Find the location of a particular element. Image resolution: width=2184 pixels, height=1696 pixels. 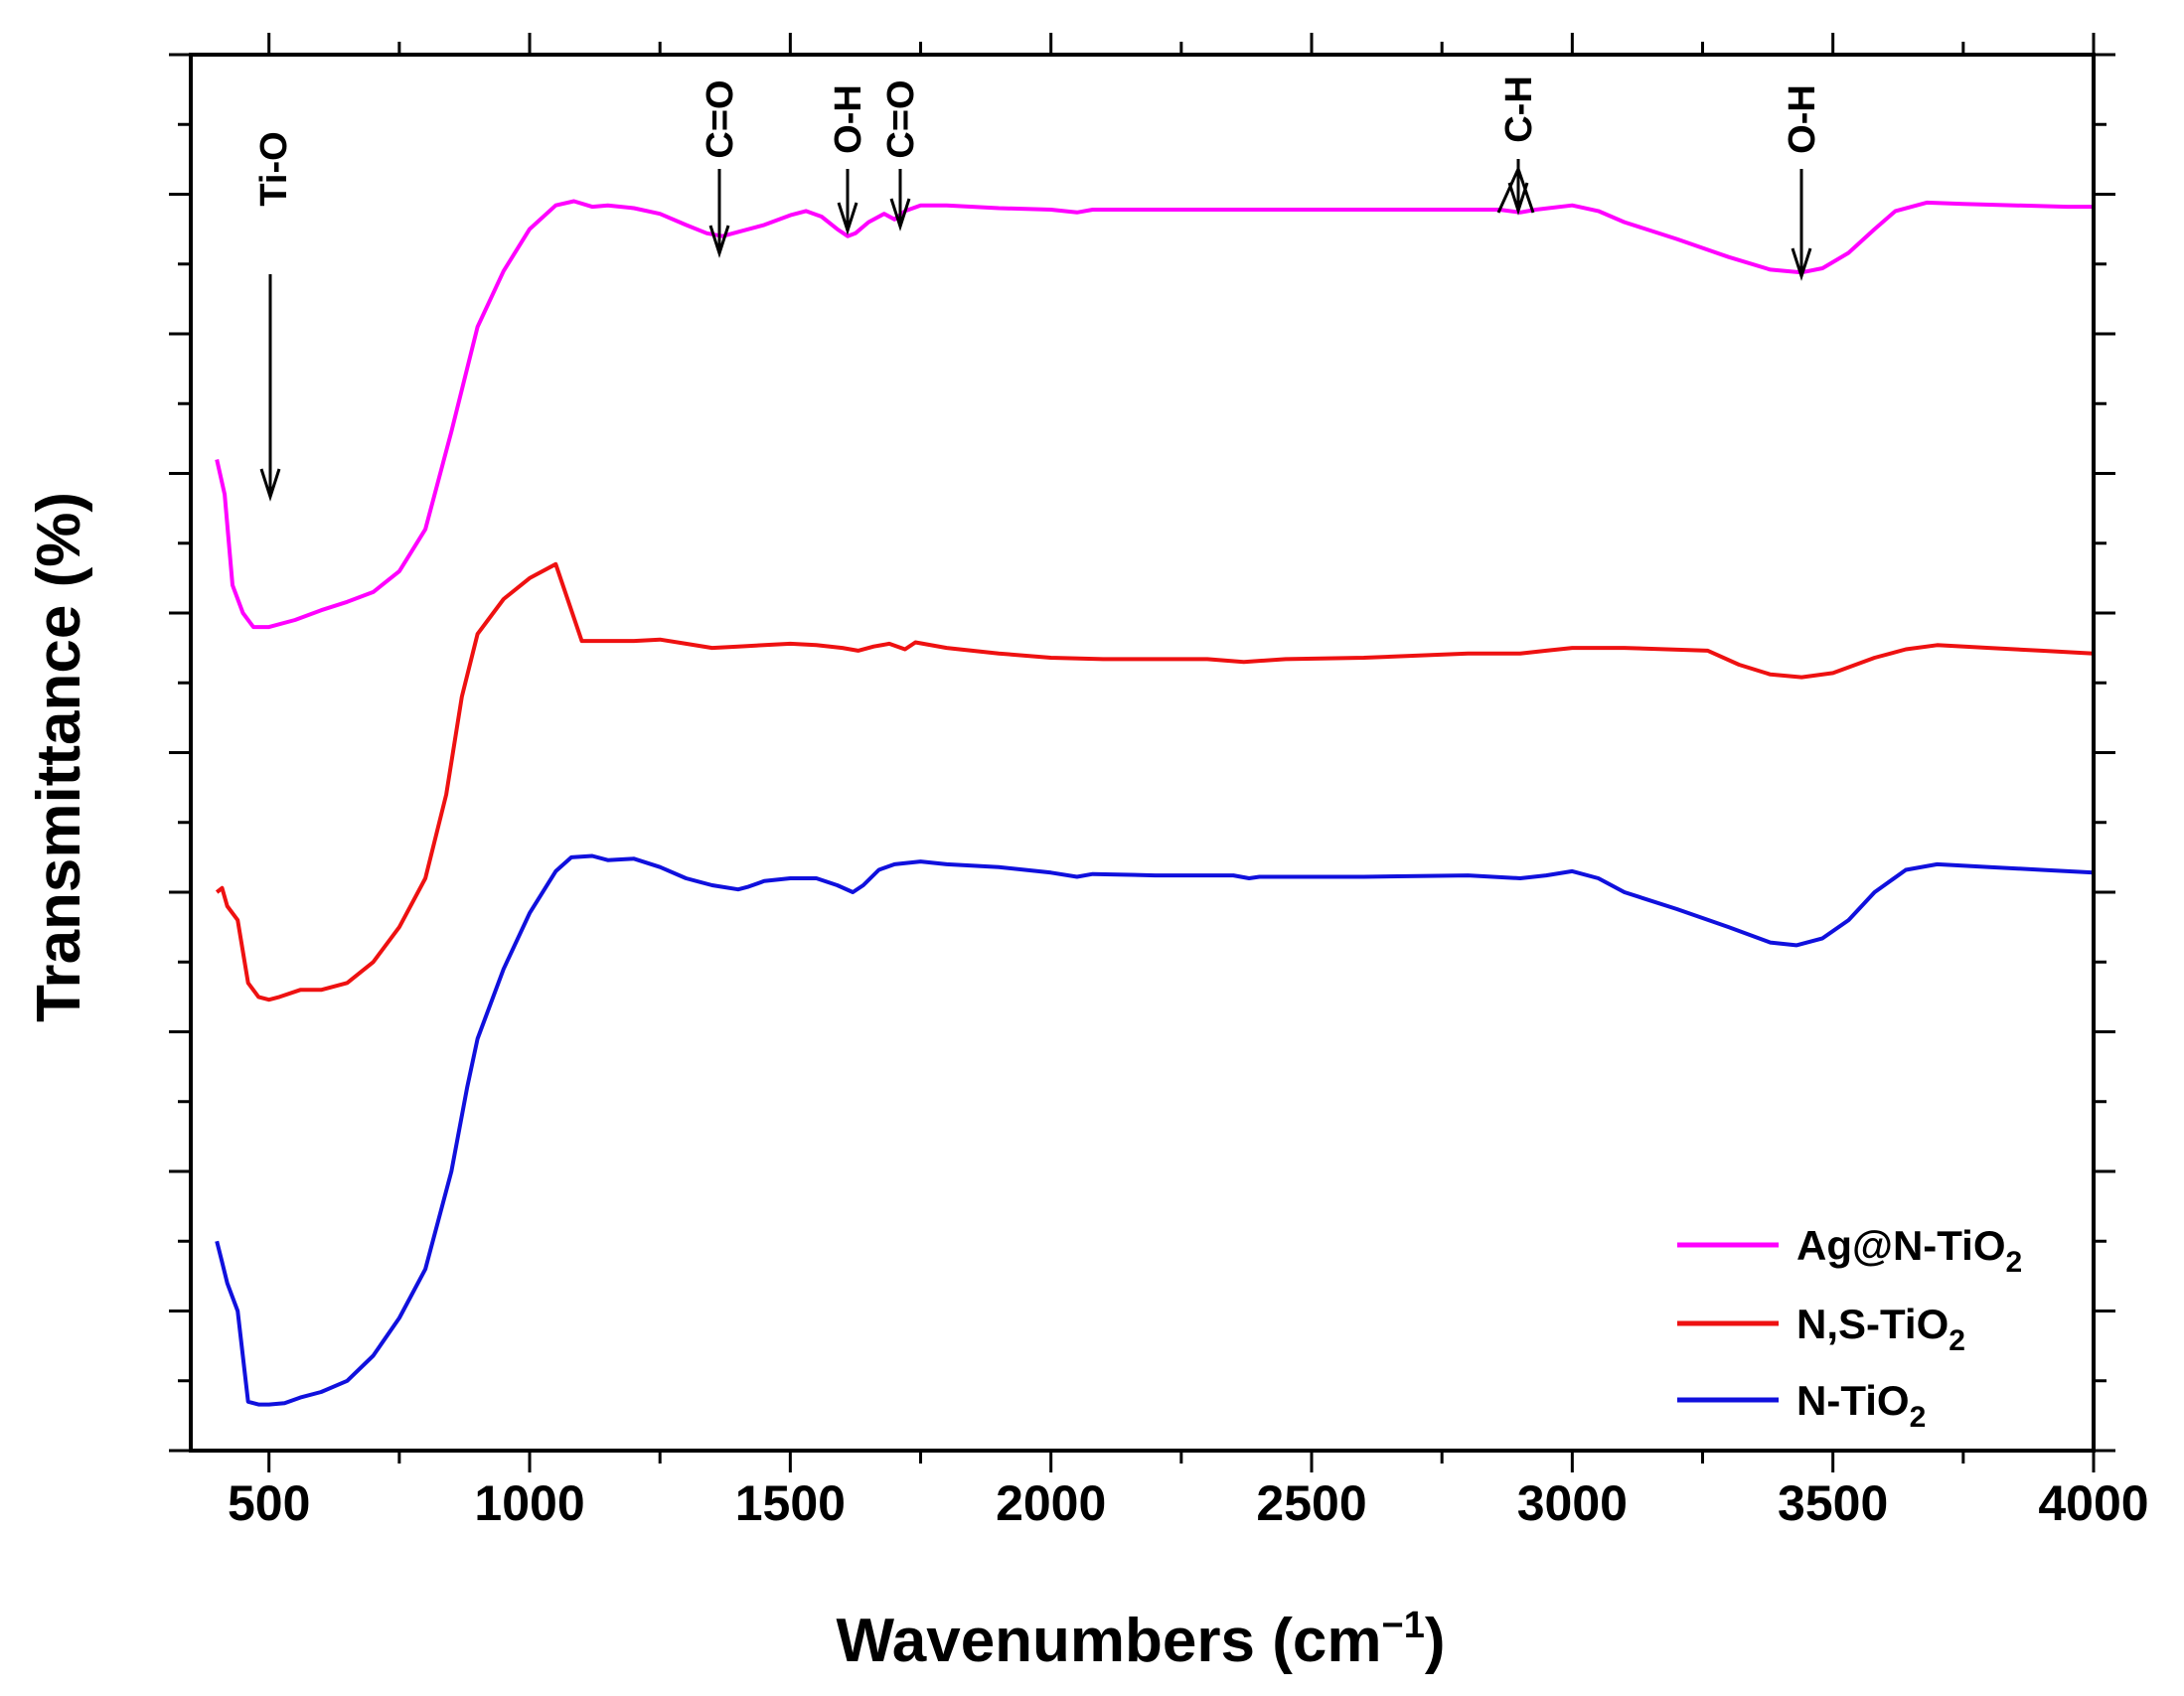

legend-label-n-tio2: N-TiO2 is located at coordinates (1861, 1405).